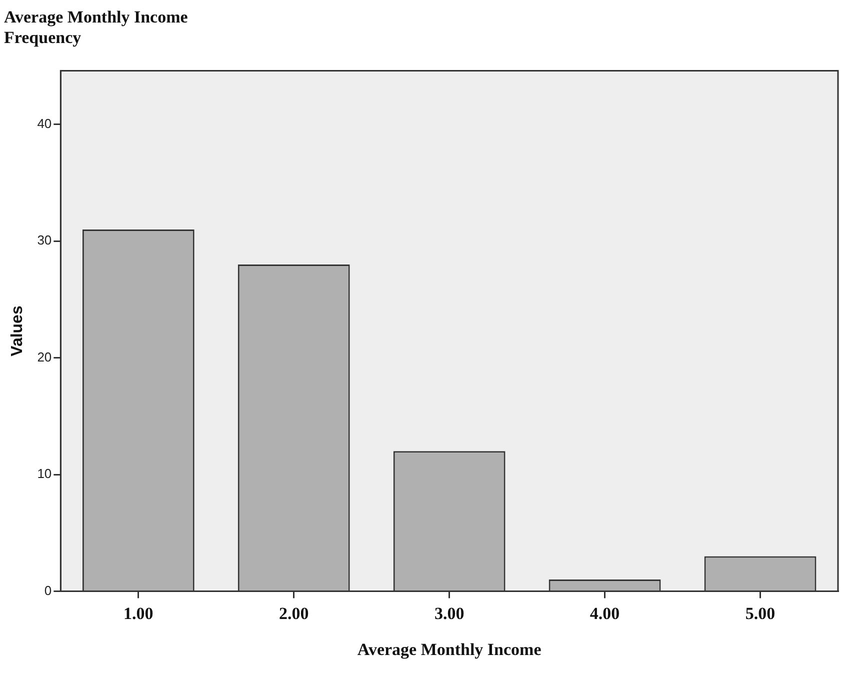 The image size is (841, 675). I want to click on y-axis-title: Values, so click(17, 331).